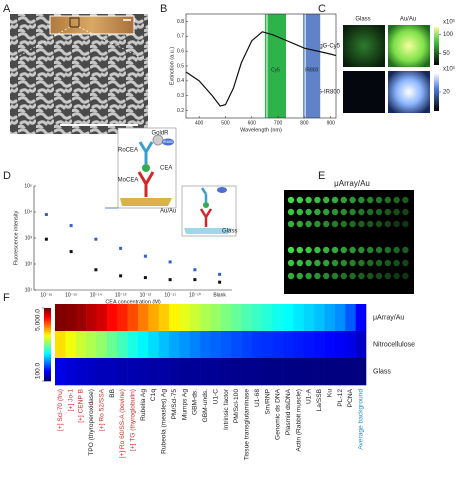 This screenshot has height=485, width=474. What do you see at coordinates (252, 123) in the screenshot?
I see `x-tick-label: 600` at bounding box center [252, 123].